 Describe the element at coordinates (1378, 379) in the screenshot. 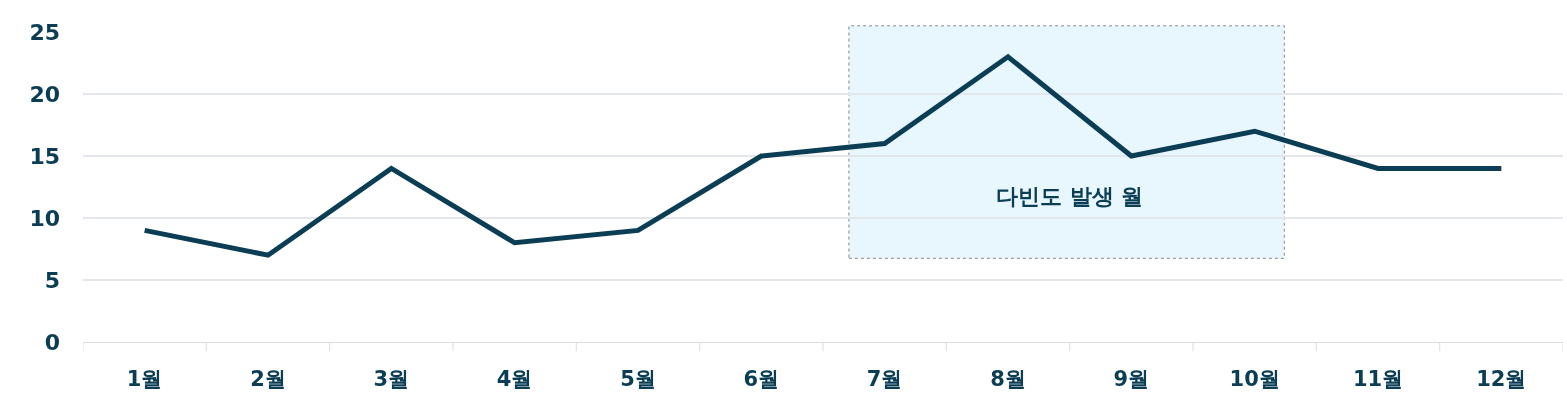

I see `x-tick-label: 11월` at that location.